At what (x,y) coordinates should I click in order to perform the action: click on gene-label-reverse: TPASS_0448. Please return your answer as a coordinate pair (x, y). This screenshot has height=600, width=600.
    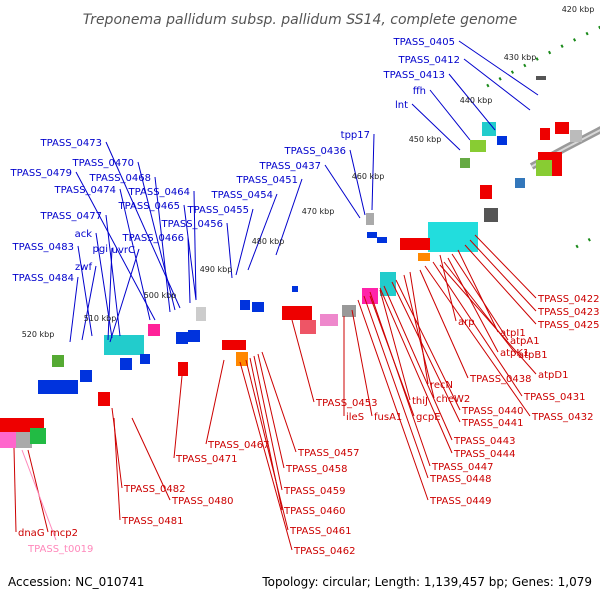
    Looking at the image, I should click on (460, 479).